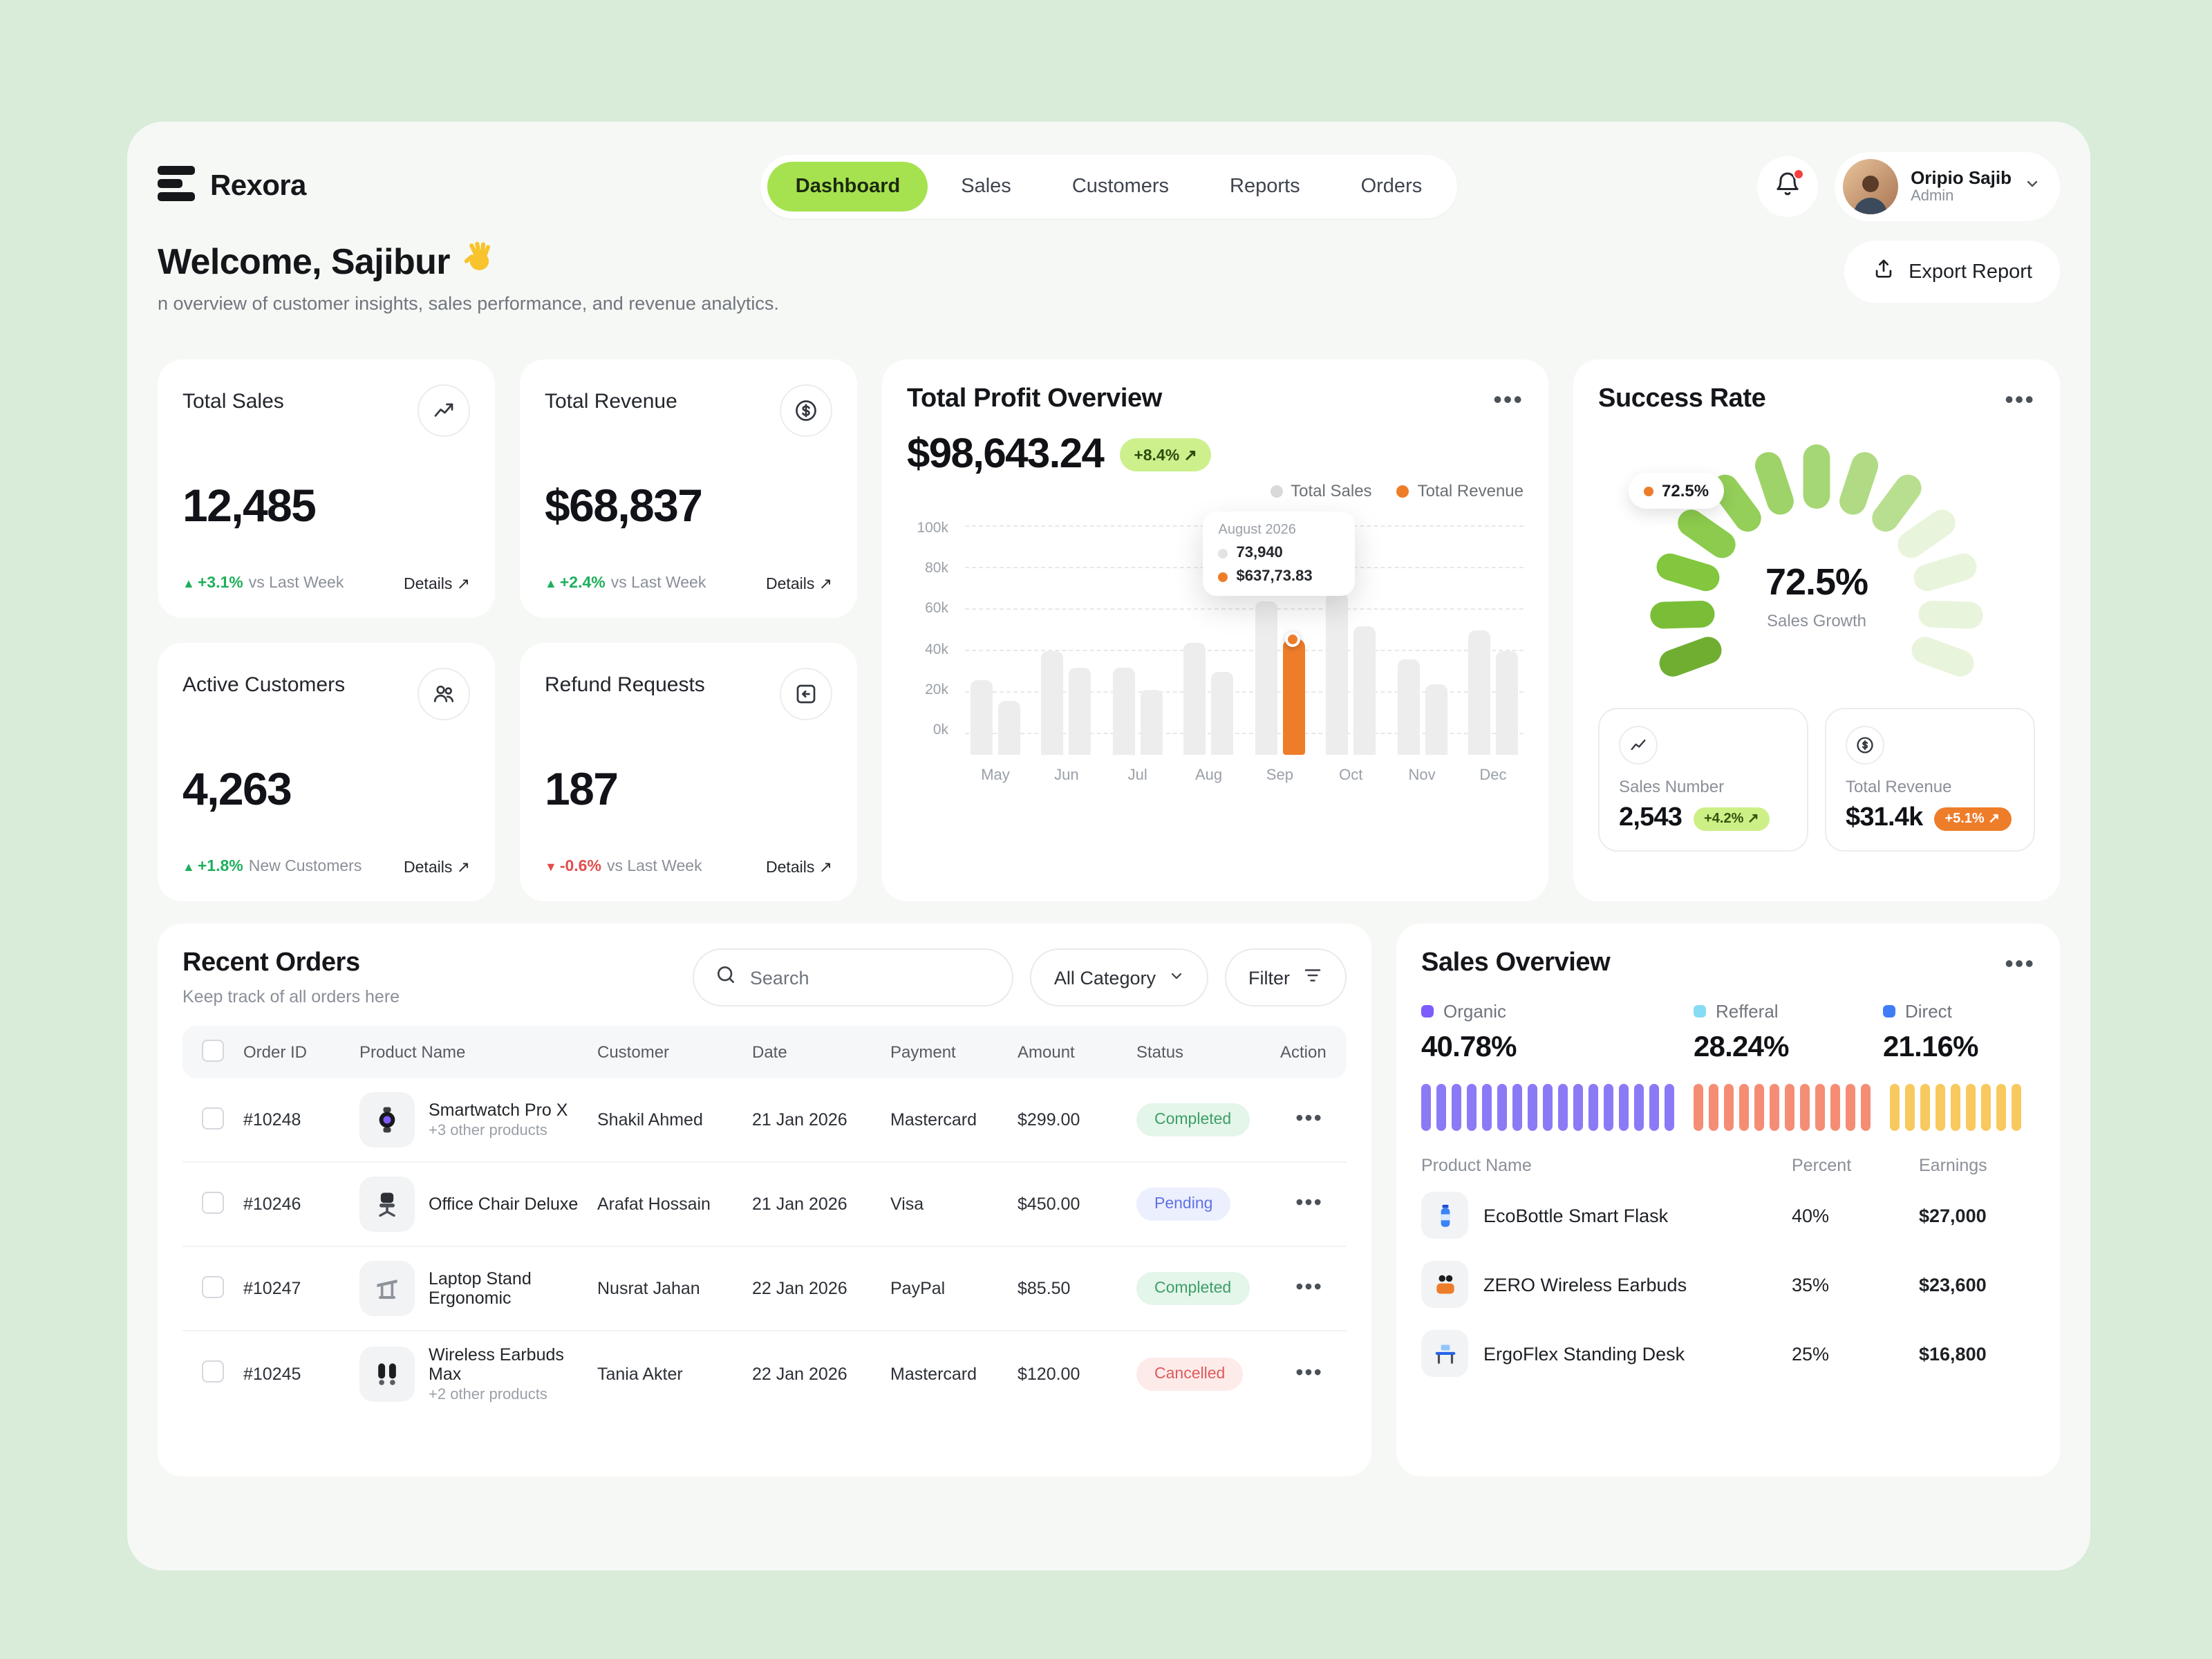 The width and height of the screenshot is (2212, 1659). What do you see at coordinates (1728, 1284) in the screenshot?
I see `list-item: ZERO Wireless Earbuds 35% $23,600` at bounding box center [1728, 1284].